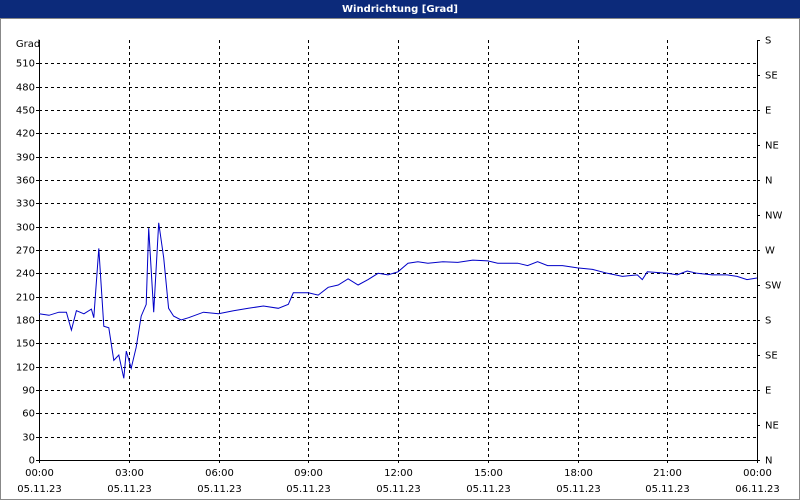  What do you see at coordinates (578, 473) in the screenshot?
I see `x-tick-label: 18:00` at bounding box center [578, 473].